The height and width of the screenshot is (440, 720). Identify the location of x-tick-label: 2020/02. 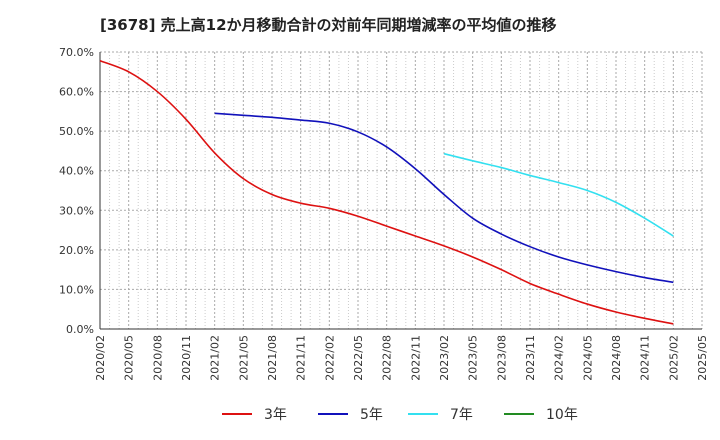
(100, 358).